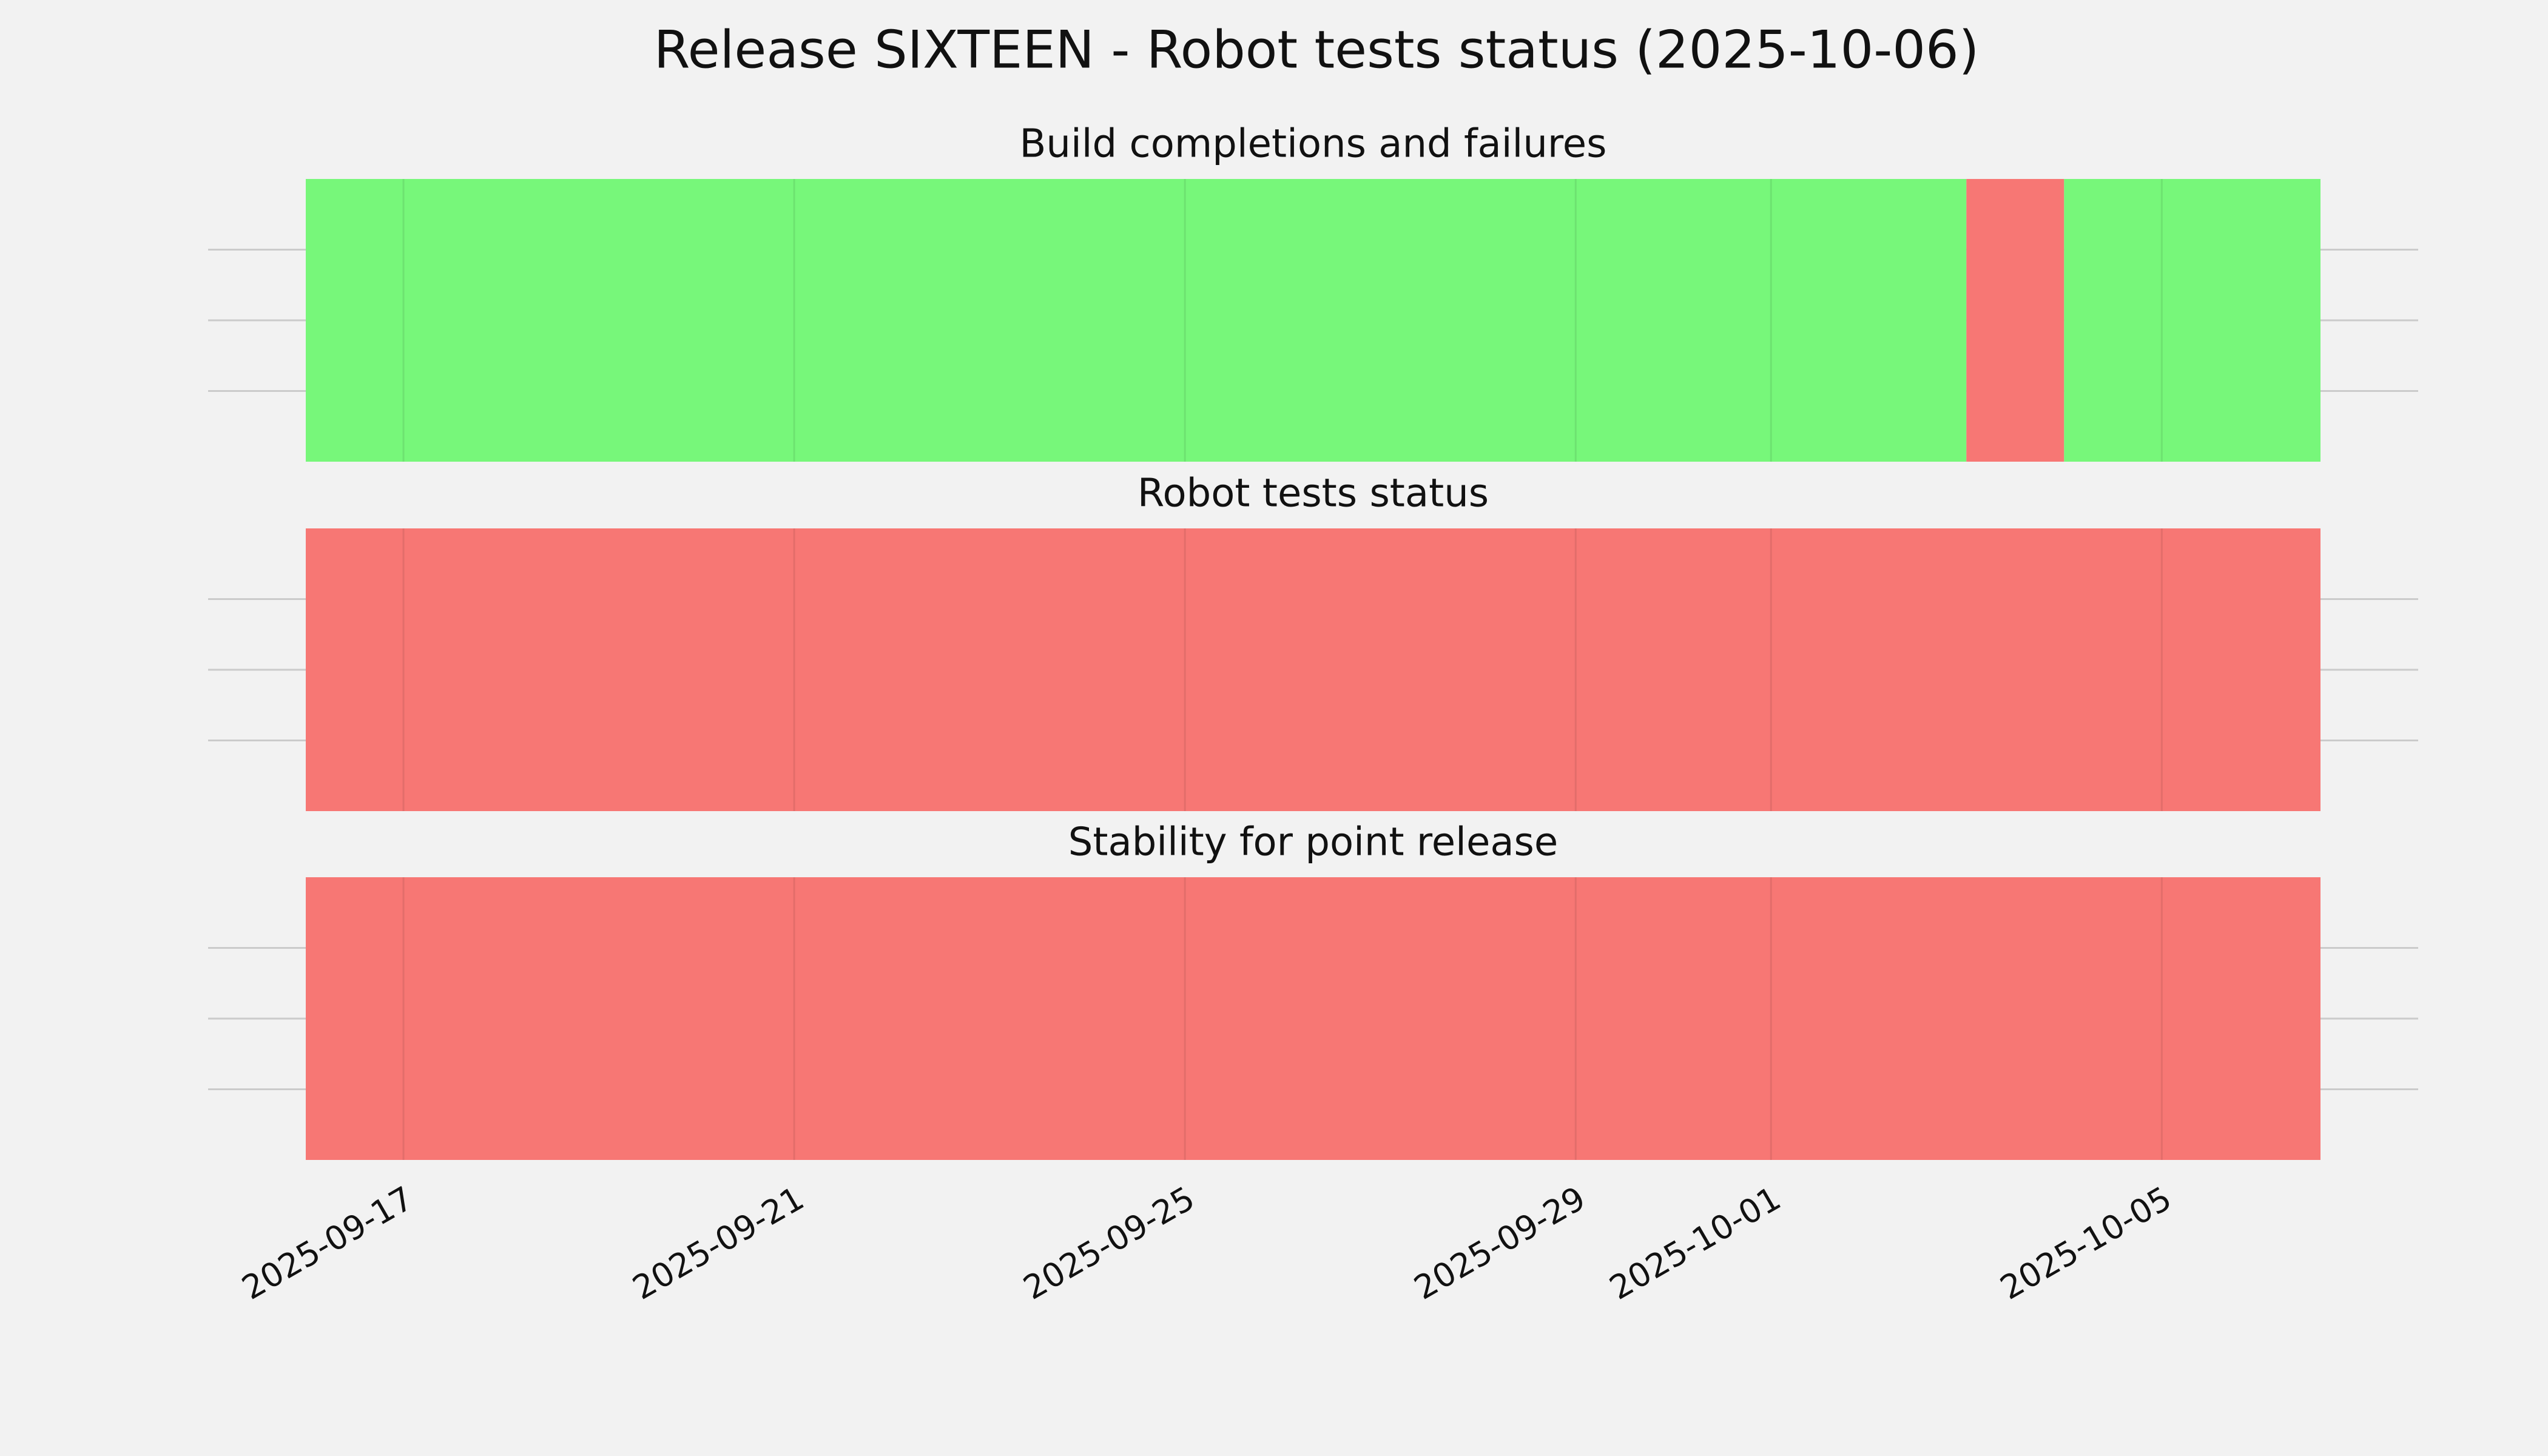  What do you see at coordinates (1313, 842) in the screenshot?
I see `subplot-title: Stability for point release` at bounding box center [1313, 842].